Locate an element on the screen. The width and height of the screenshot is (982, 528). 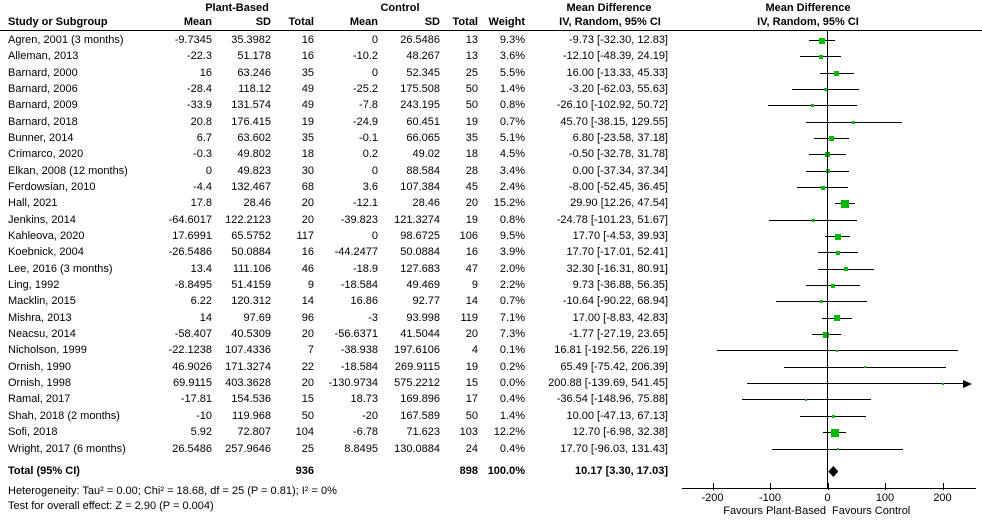
cell-pb_mean: -9.7345 is located at coordinates (193, 40).